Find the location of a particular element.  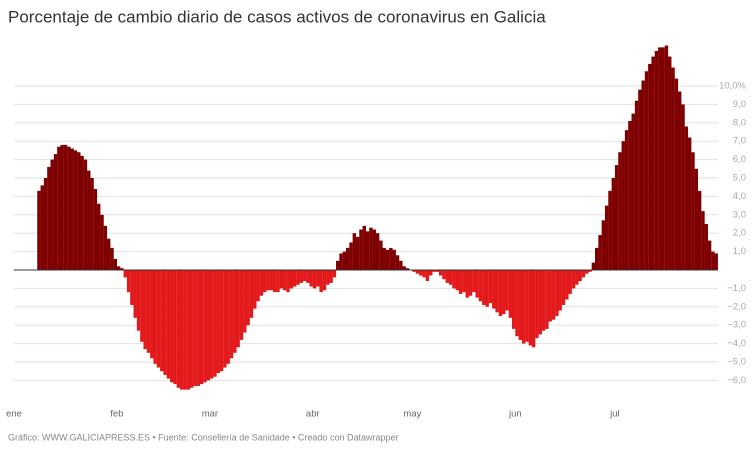

x-tick-label: mar is located at coordinates (210, 414).